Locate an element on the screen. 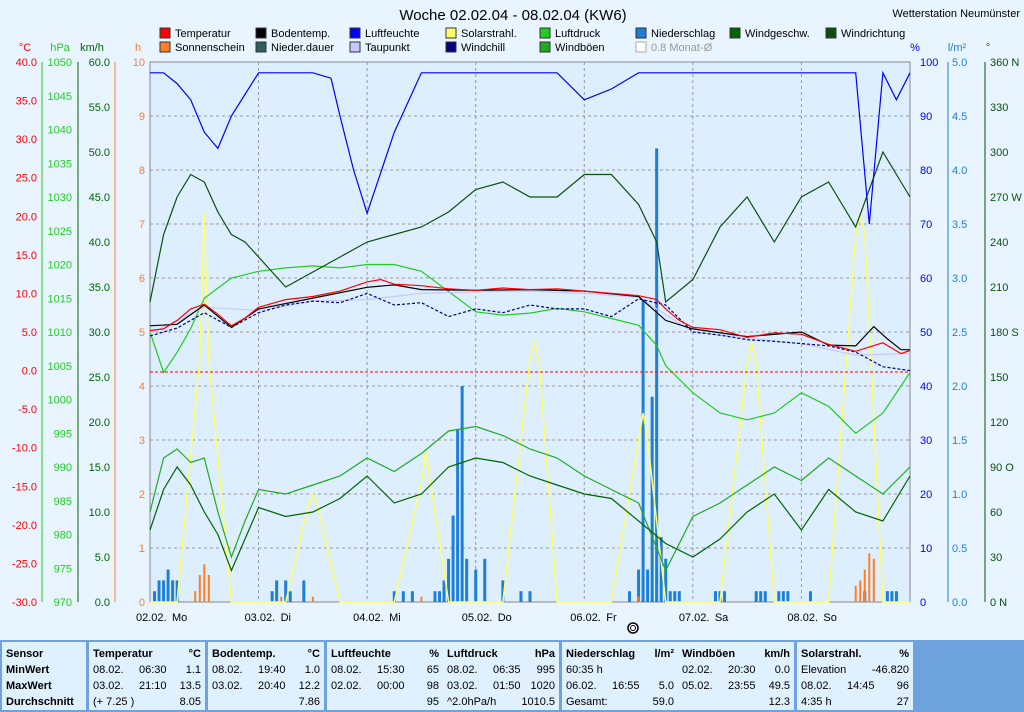  rain-tick-label: 0.0 is located at coordinates (959, 603).